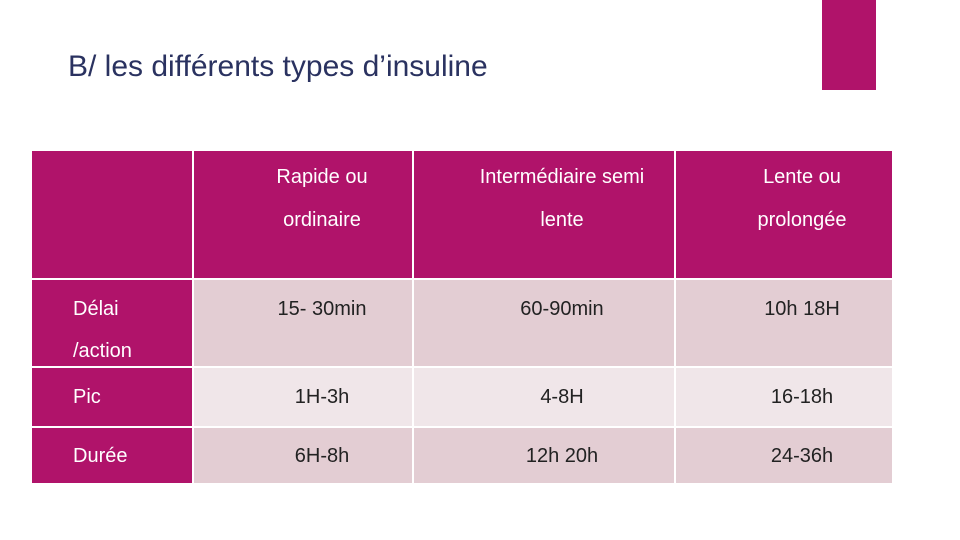 The image size is (960, 540). What do you see at coordinates (102, 351) in the screenshot?
I see `row-label: /action` at bounding box center [102, 351].